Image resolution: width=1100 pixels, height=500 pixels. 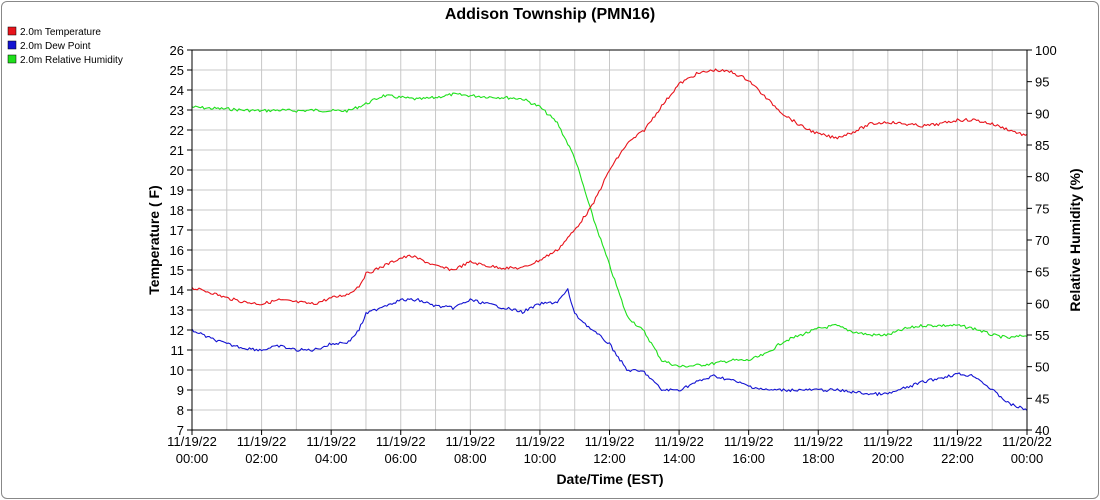 What do you see at coordinates (180, 390) in the screenshot?
I see `y-tick-label: 9` at bounding box center [180, 390].